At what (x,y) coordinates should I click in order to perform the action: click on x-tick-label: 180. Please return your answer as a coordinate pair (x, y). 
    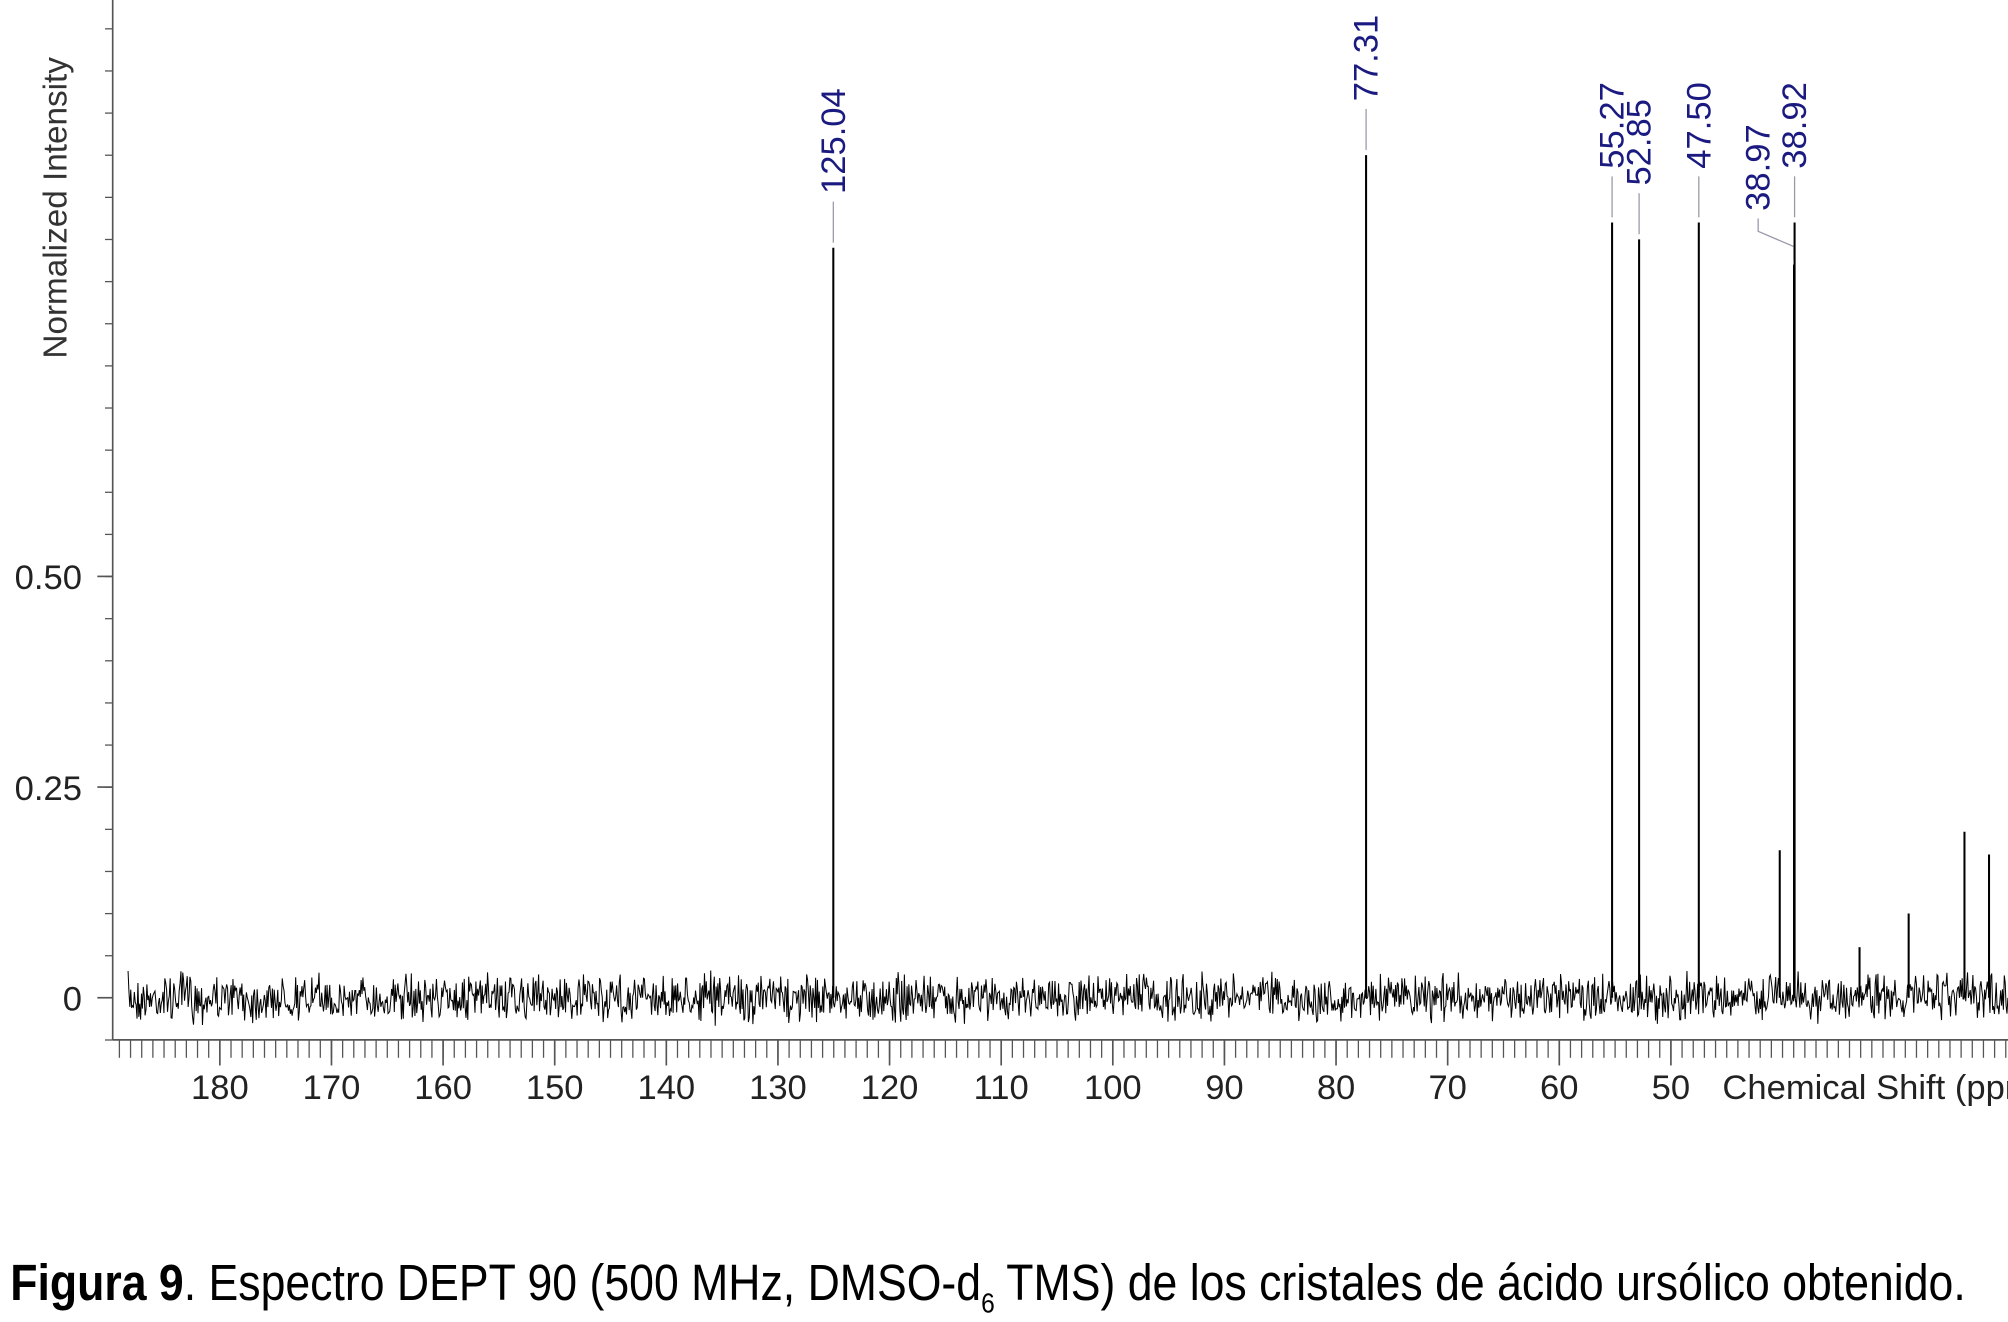
    Looking at the image, I should click on (220, 1088).